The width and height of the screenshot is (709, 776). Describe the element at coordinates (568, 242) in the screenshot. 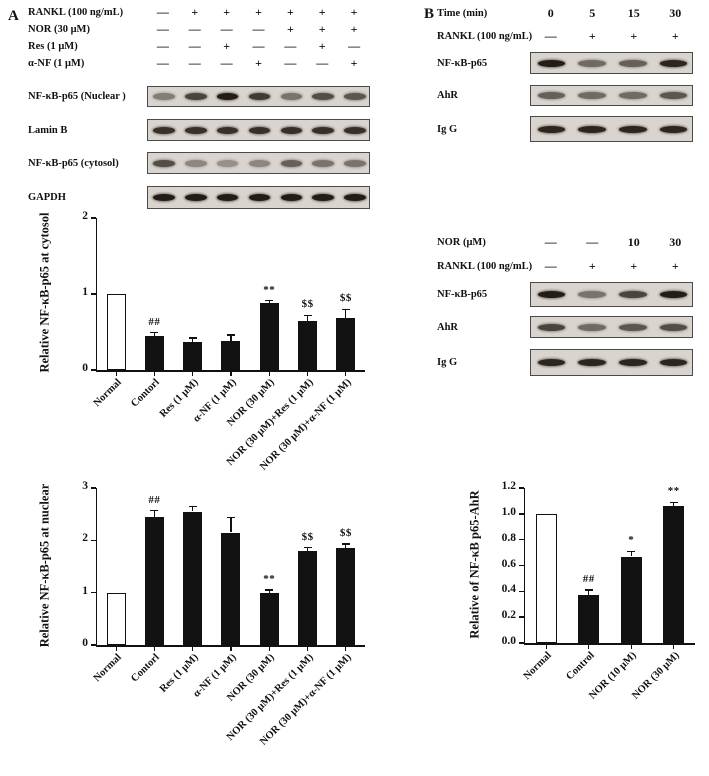

I see `treatment-row: NOR (μM) — — 10 30` at that location.